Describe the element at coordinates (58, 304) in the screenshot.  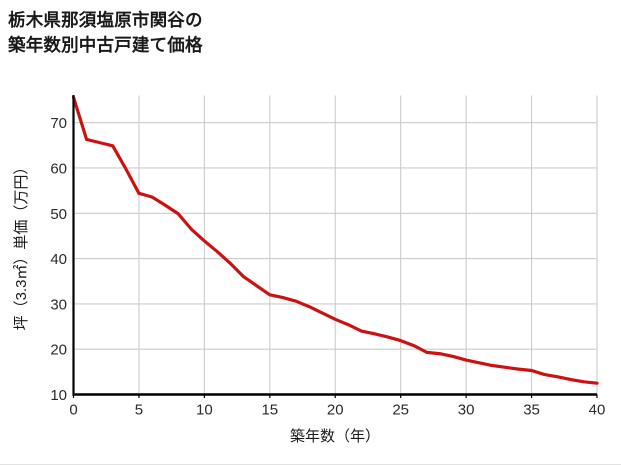
I see `y-tick-label: 30` at that location.